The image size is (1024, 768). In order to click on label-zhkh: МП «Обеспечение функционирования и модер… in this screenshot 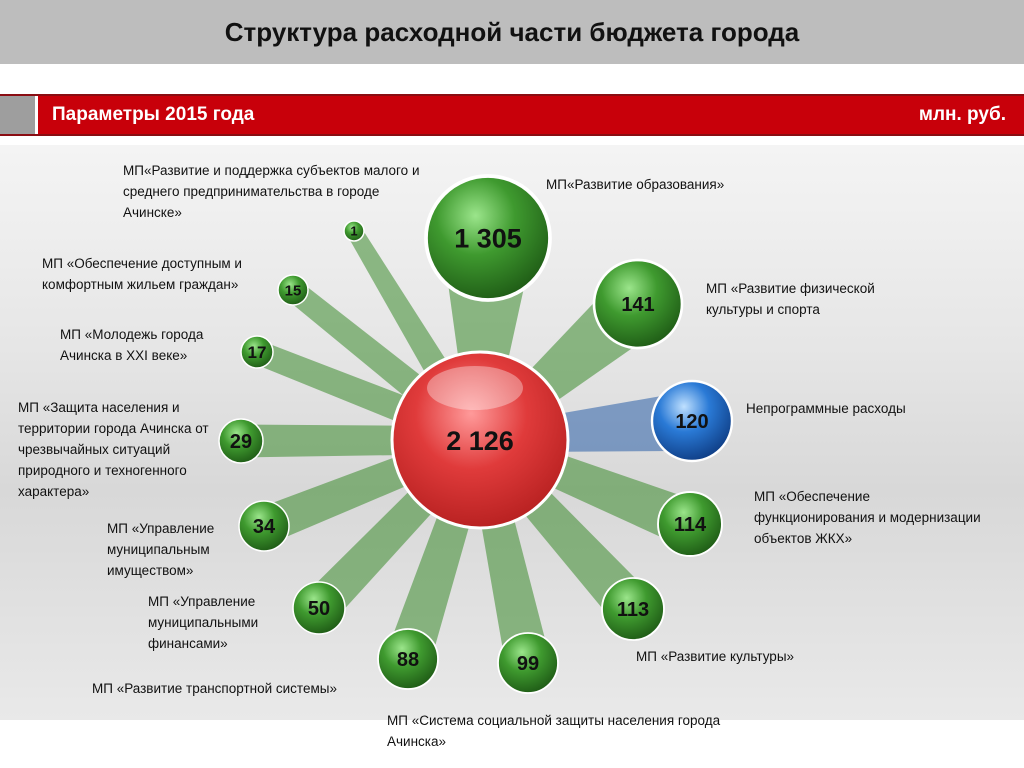, I will do `click(867, 517)`.